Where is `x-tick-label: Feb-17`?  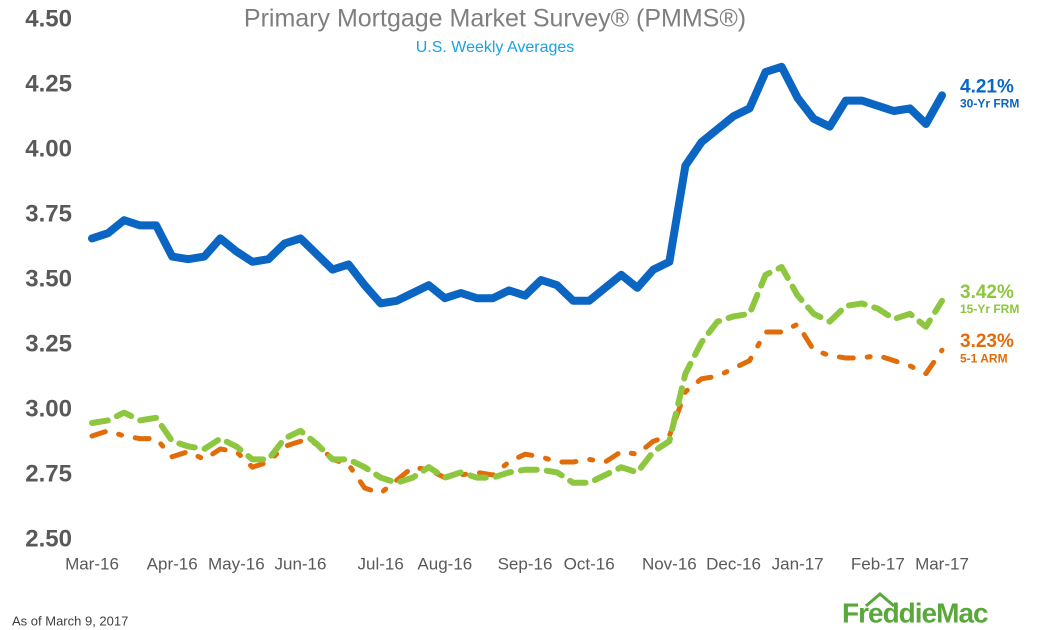
x-tick-label: Feb-17 is located at coordinates (878, 563).